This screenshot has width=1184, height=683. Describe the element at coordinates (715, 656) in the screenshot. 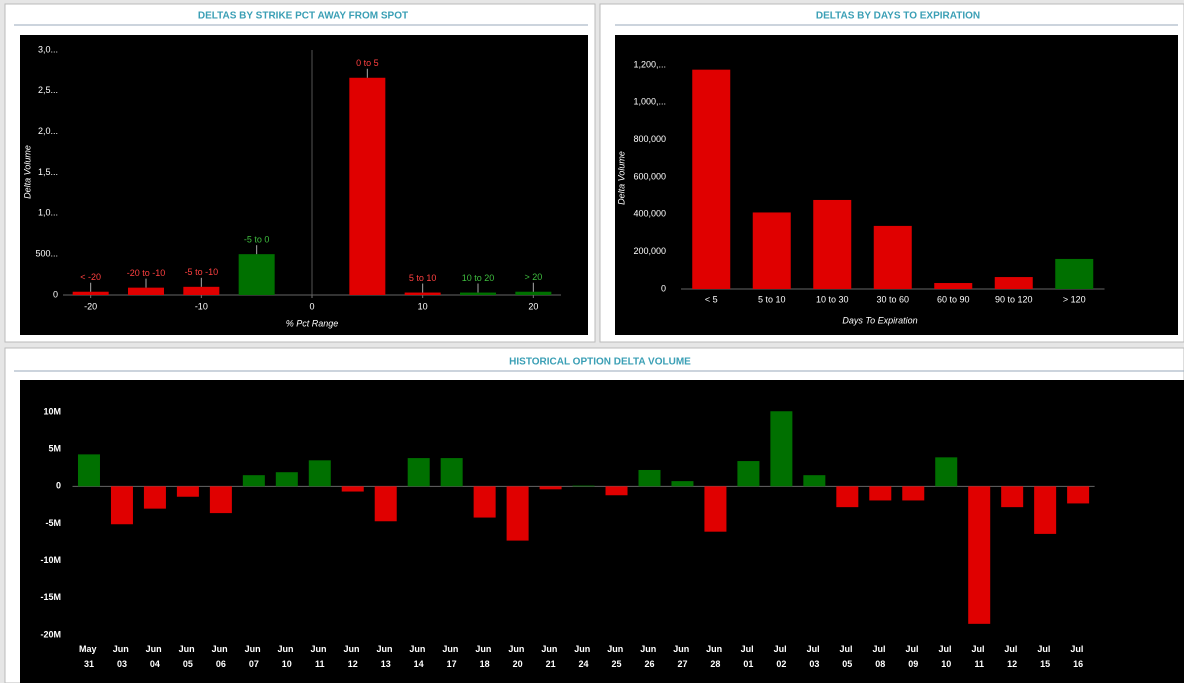

I see `x-tick-label: Jun 28` at that location.